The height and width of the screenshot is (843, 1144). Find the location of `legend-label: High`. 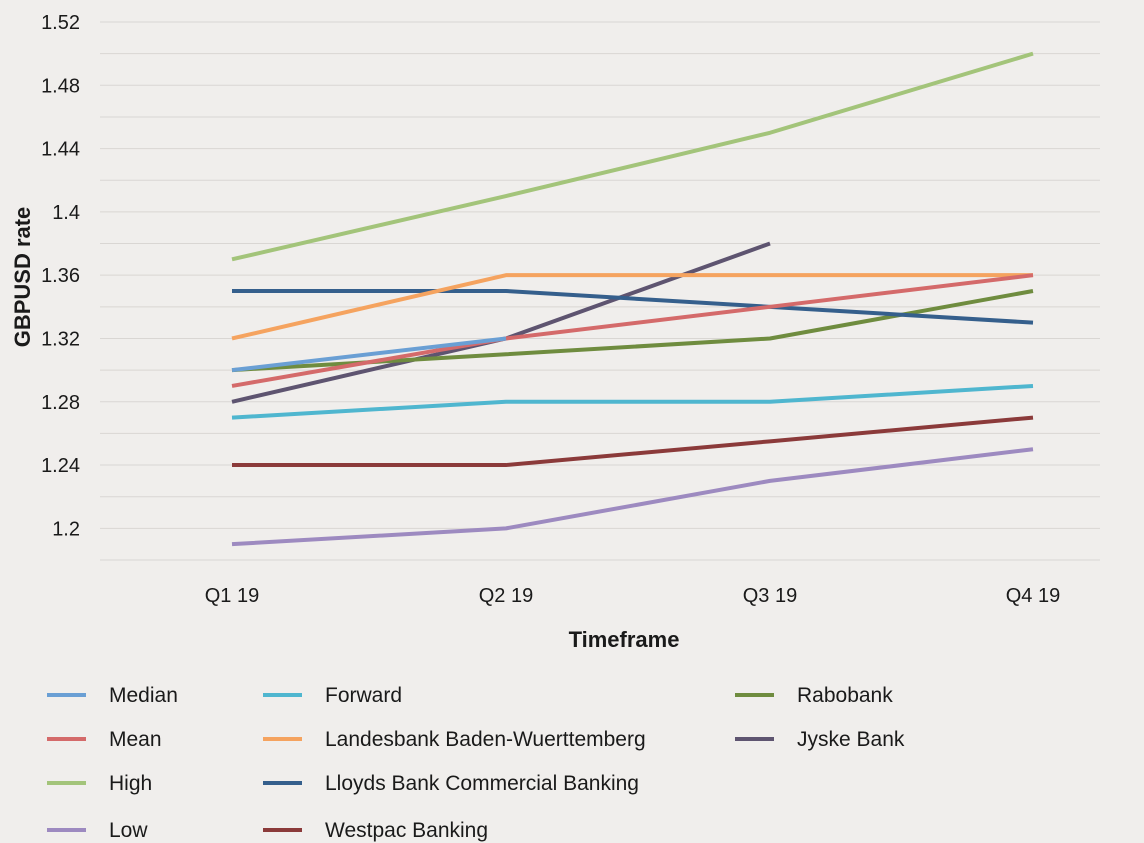

legend-label: High is located at coordinates (130, 783).